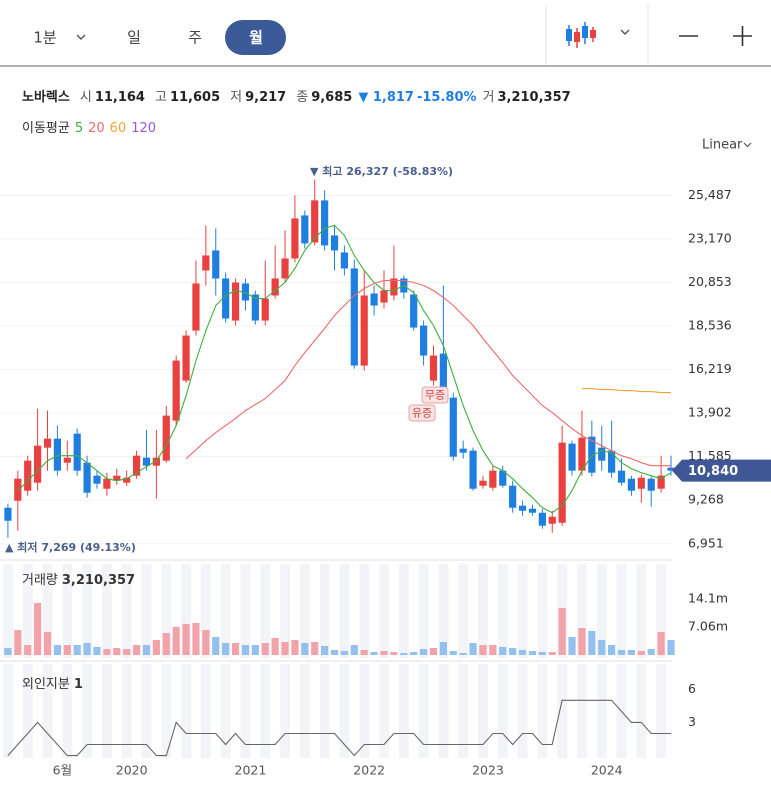 The height and width of the screenshot is (798, 771). Describe the element at coordinates (708, 597) in the screenshot. I see `y-tick-label: 14.1m` at that location.